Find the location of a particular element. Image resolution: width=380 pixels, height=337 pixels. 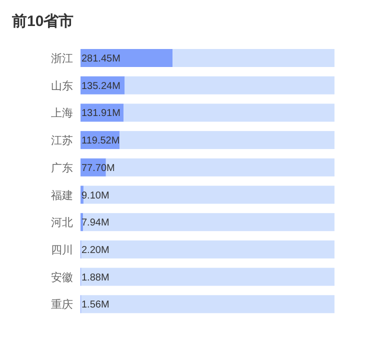

data-label: 131.91M is located at coordinates (101, 114).